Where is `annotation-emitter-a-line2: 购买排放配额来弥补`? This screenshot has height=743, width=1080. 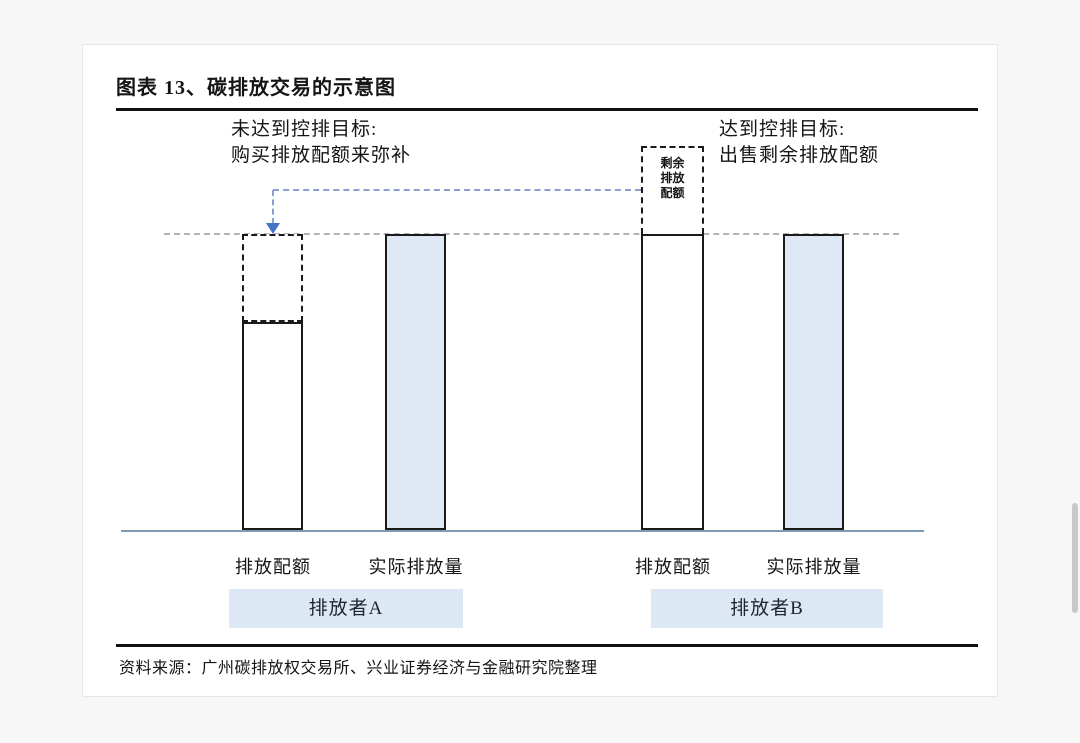
annotation-emitter-a-line2: 购买排放配额来弥补 is located at coordinates (321, 155).